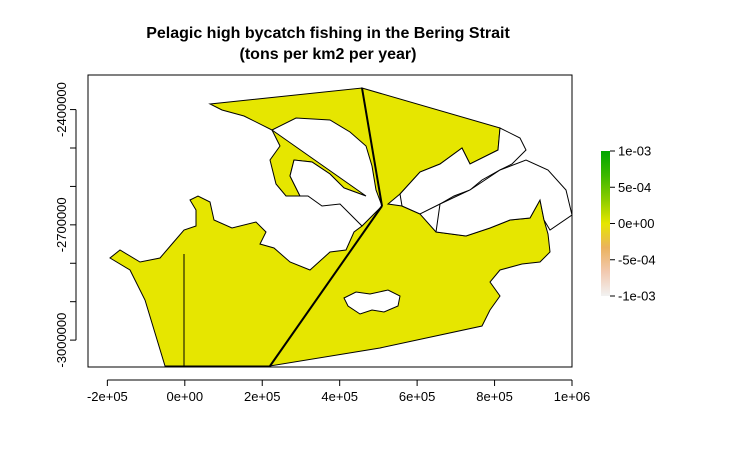 The image size is (736, 464). Describe the element at coordinates (605, 223) in the screenshot. I see `legend-color-bar` at that location.